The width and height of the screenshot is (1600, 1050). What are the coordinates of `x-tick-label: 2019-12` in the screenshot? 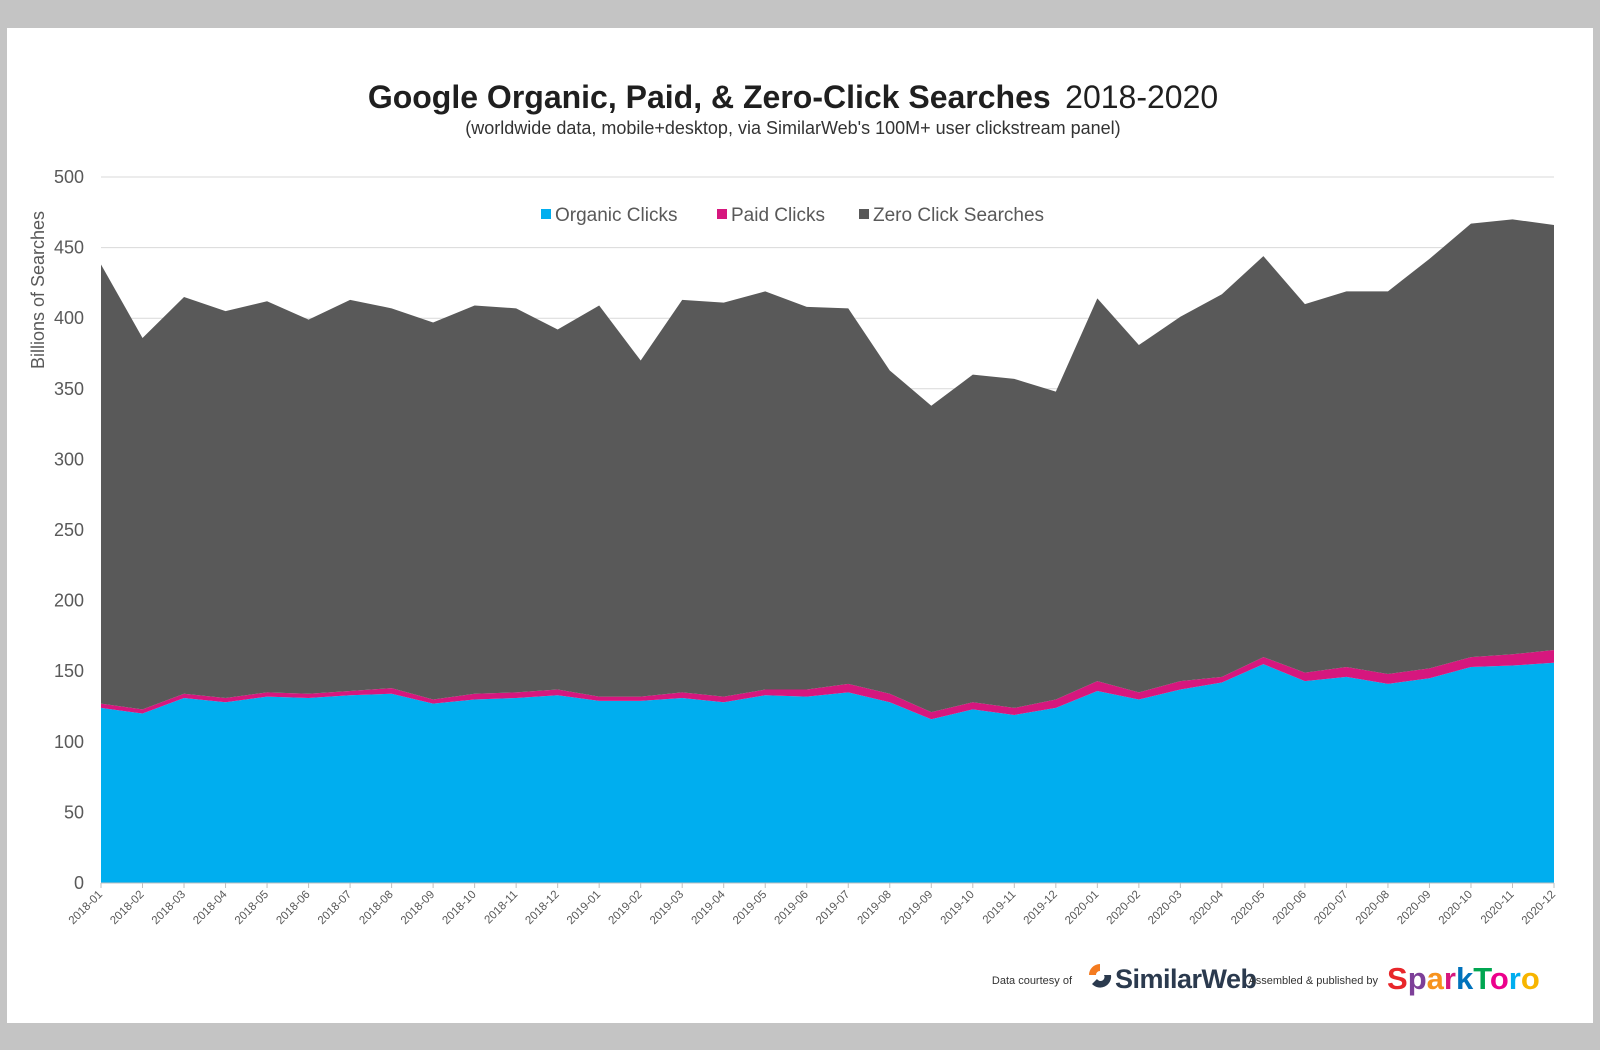 It's located at (1041, 908).